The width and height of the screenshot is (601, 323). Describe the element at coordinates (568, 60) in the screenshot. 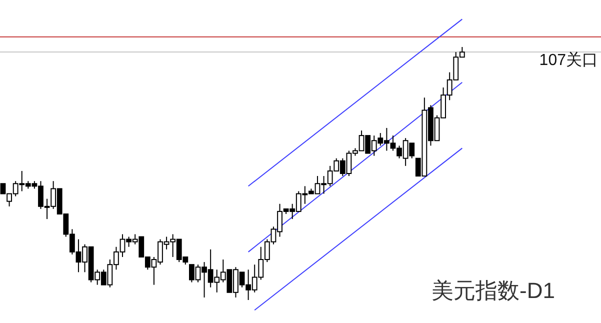

I see `ref-line-label: 107关口` at that location.